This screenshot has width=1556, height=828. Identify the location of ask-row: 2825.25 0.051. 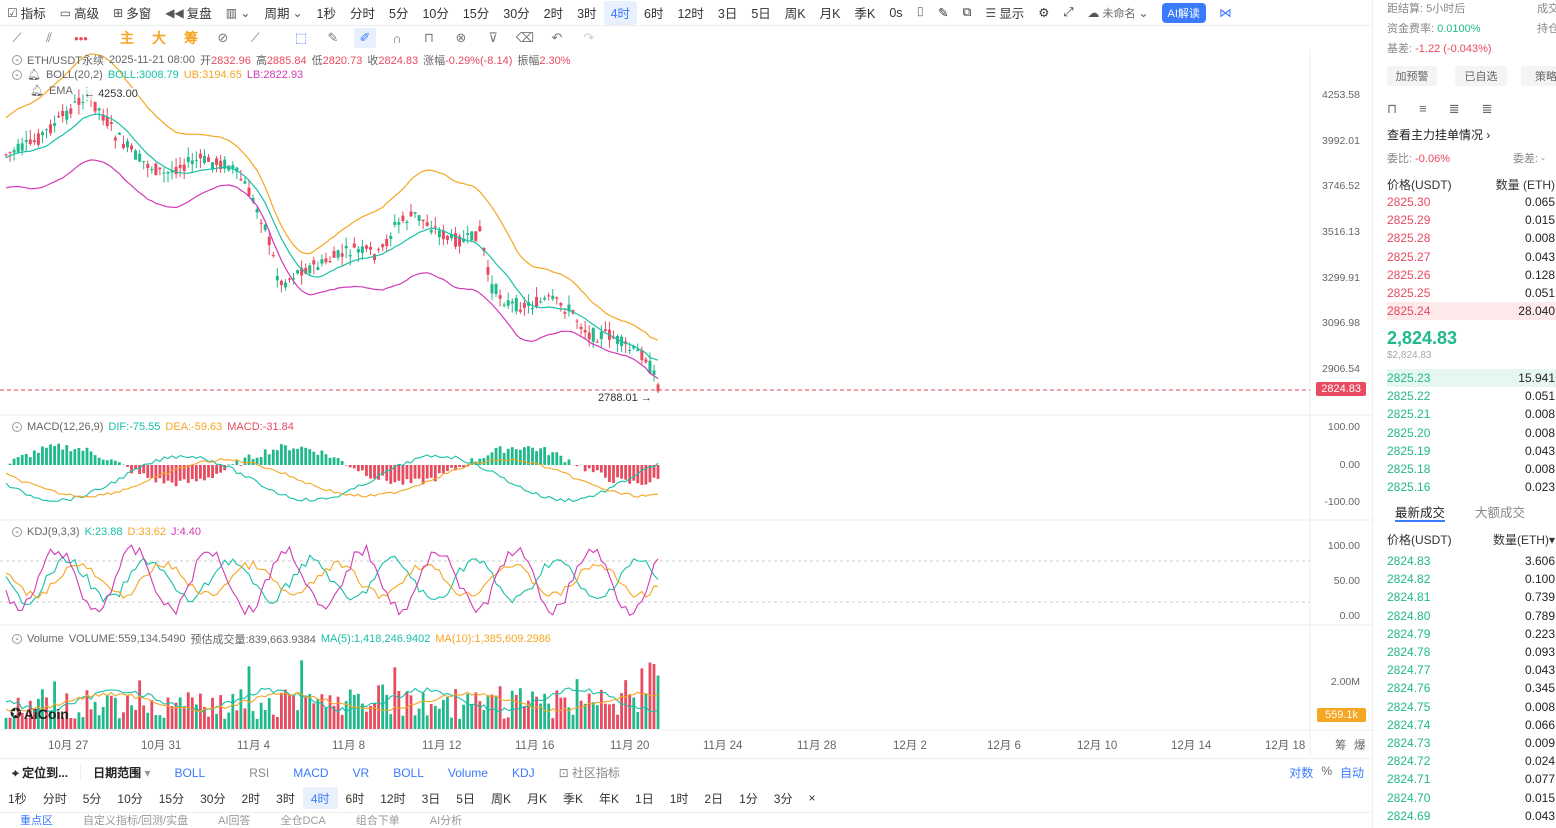
(1471, 293).